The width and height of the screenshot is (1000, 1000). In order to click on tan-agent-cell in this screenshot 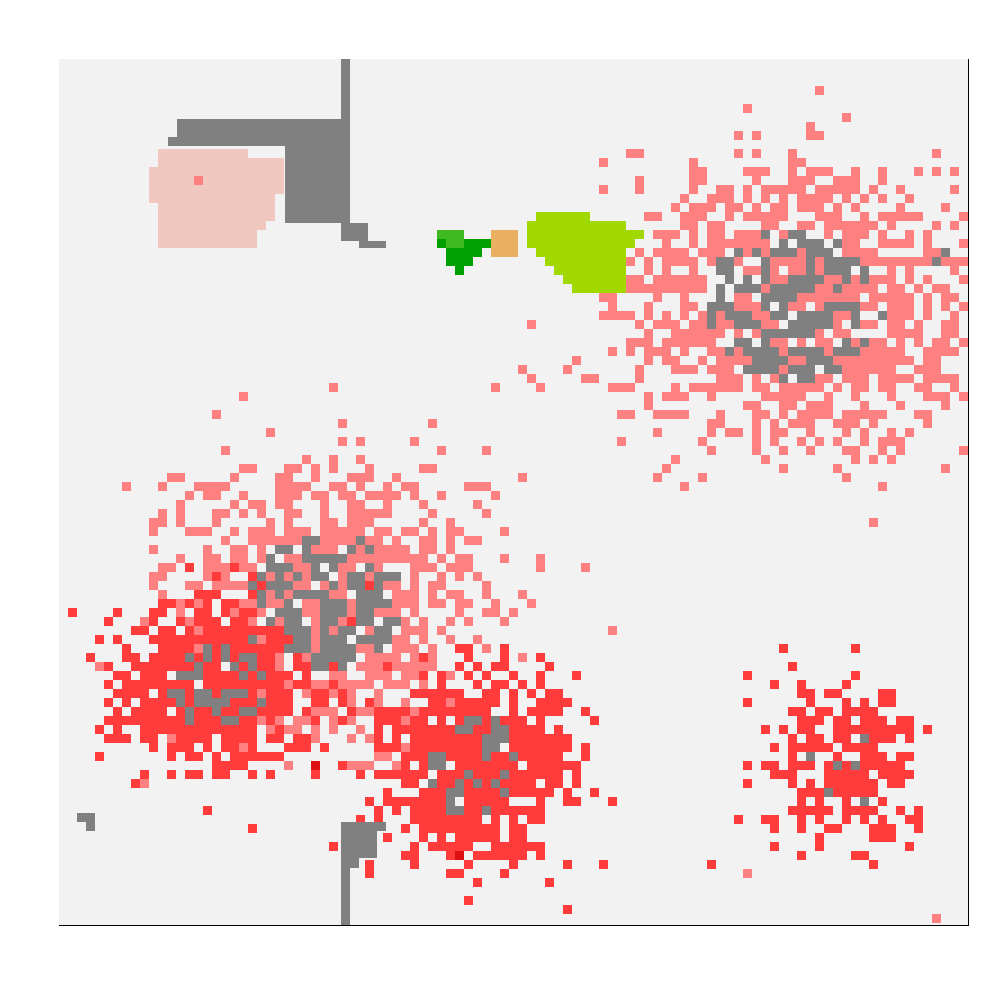, I will do `click(495, 252)`.